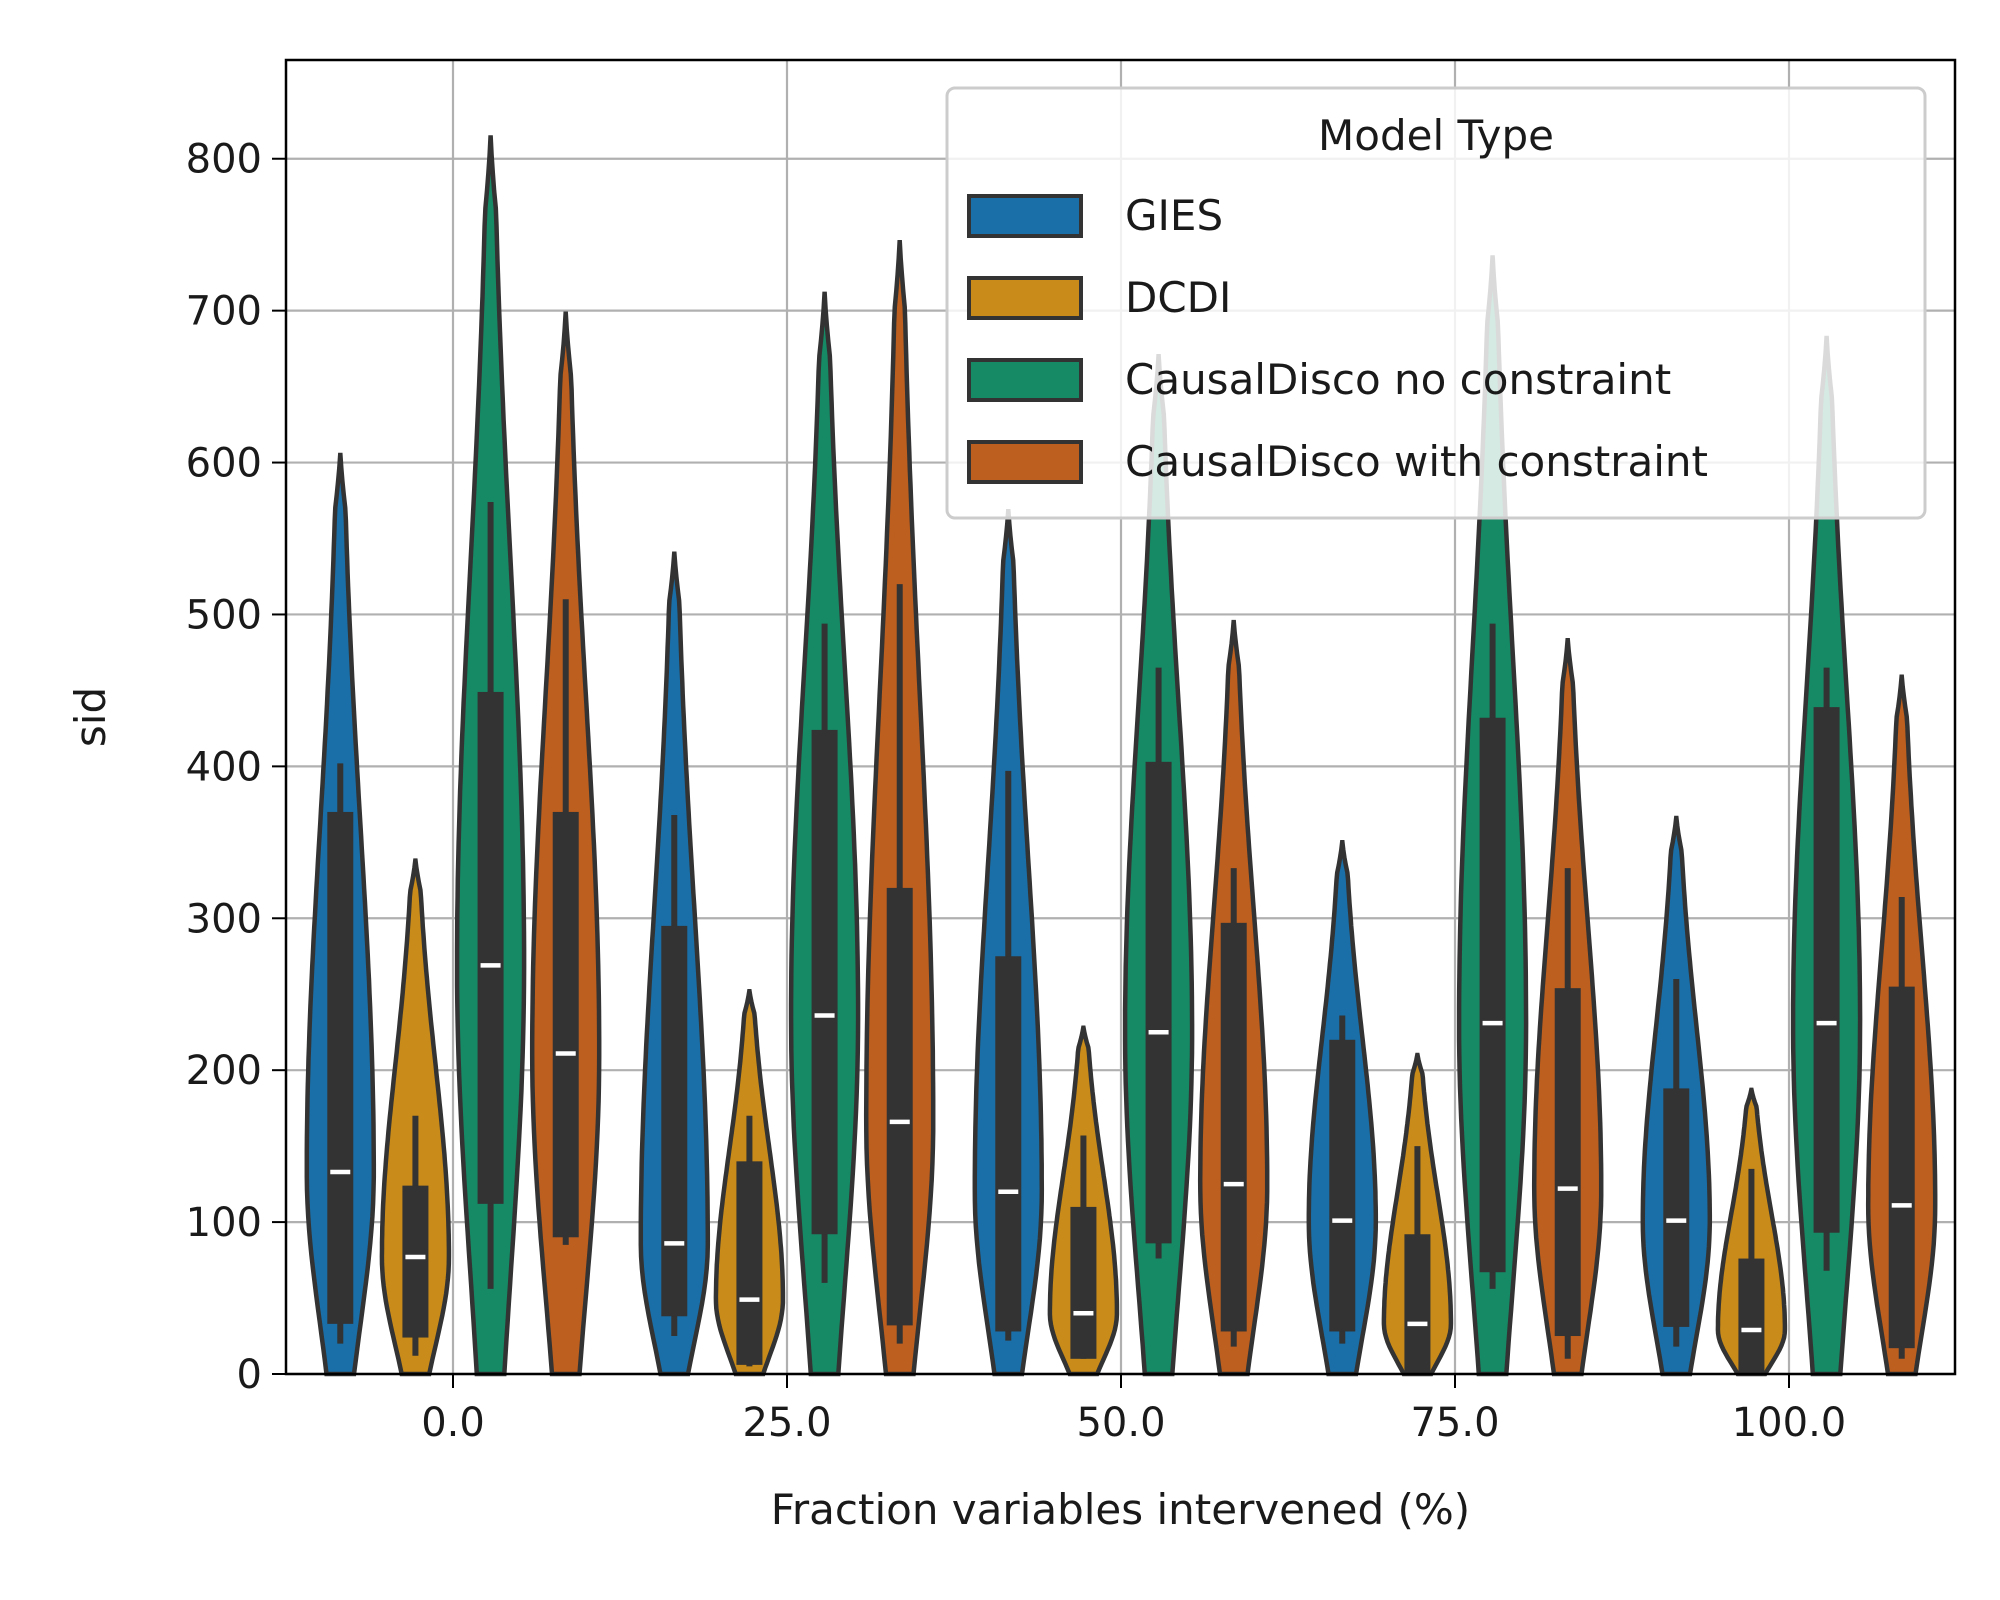 The width and height of the screenshot is (2000, 1600). Describe the element at coordinates (224, 767) in the screenshot. I see `y-tick-label: 400` at that location.